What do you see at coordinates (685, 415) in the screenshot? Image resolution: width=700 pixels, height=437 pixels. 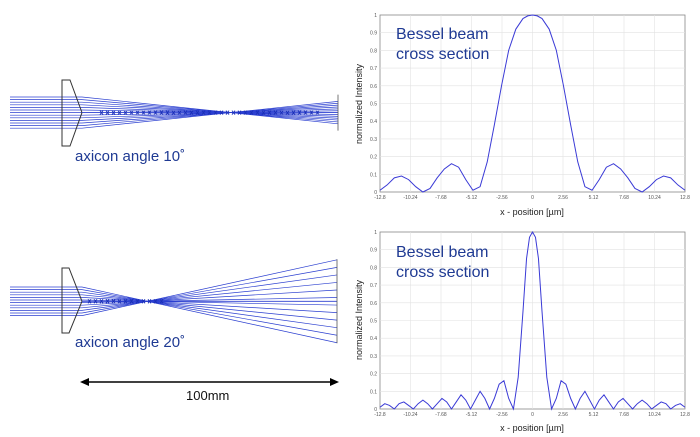 I see `x-tick-label: 12.8` at bounding box center [685, 415].